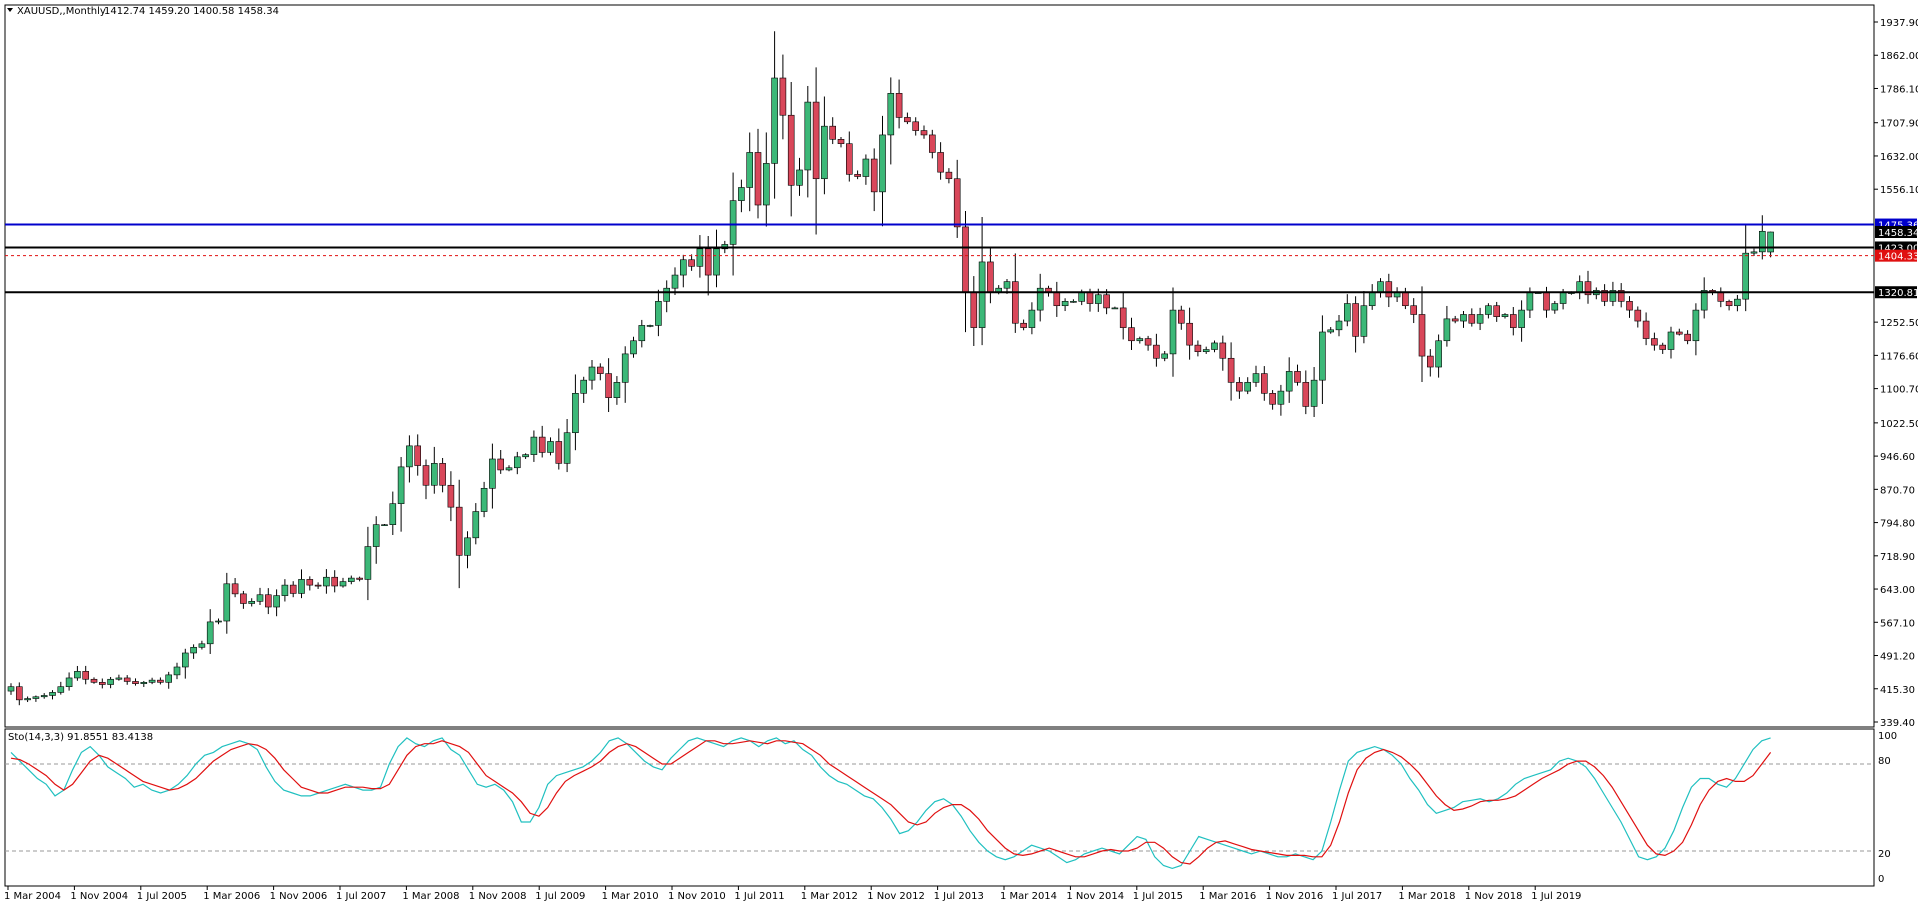 This screenshot has height=912, width=1918. I want to click on time-tick-label: 1 Mar 2012, so click(829, 896).